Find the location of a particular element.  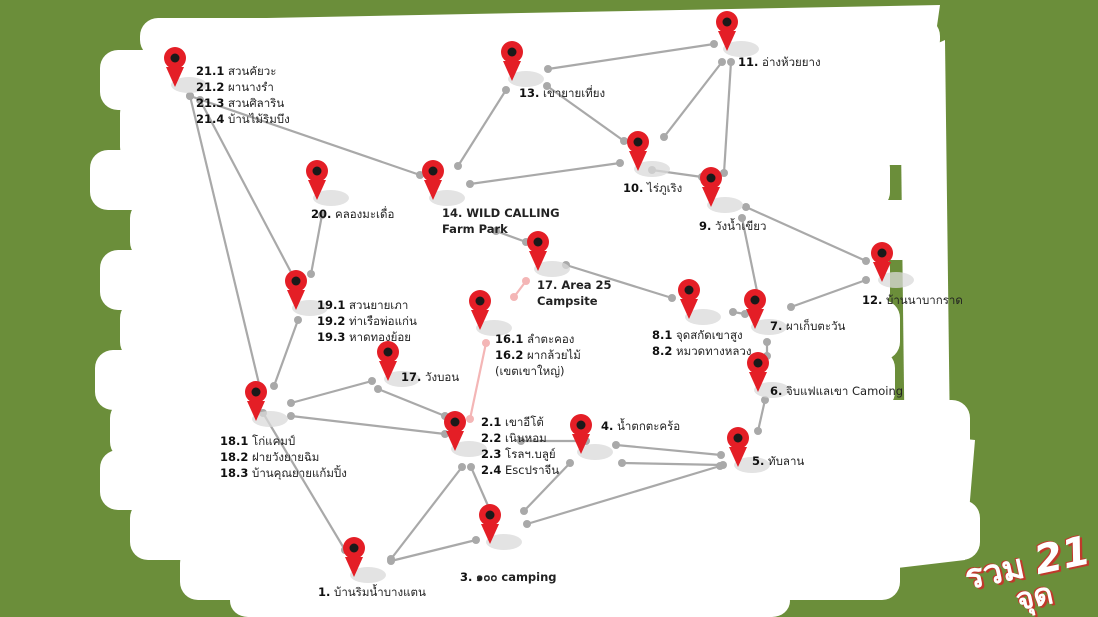

marker-p8-icon is located at coordinates (699, 302).